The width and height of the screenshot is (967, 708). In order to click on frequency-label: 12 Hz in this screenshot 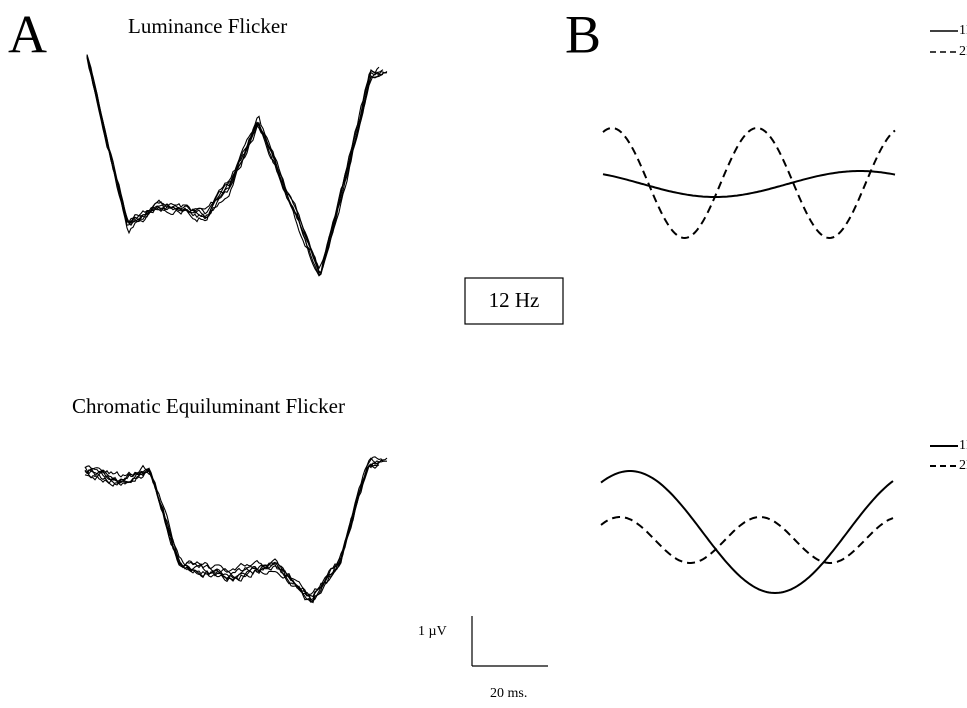, I will do `click(514, 300)`.